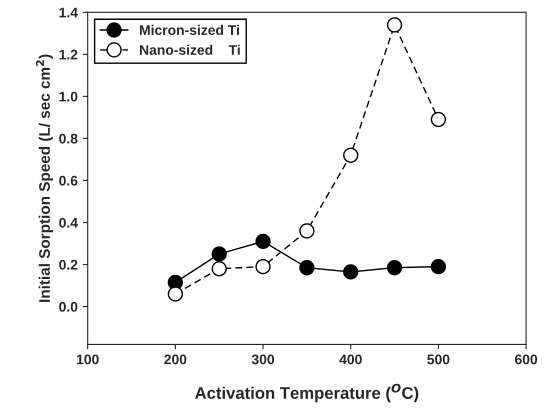  I want to click on y-tick-label: 1.0, so click(69, 97).